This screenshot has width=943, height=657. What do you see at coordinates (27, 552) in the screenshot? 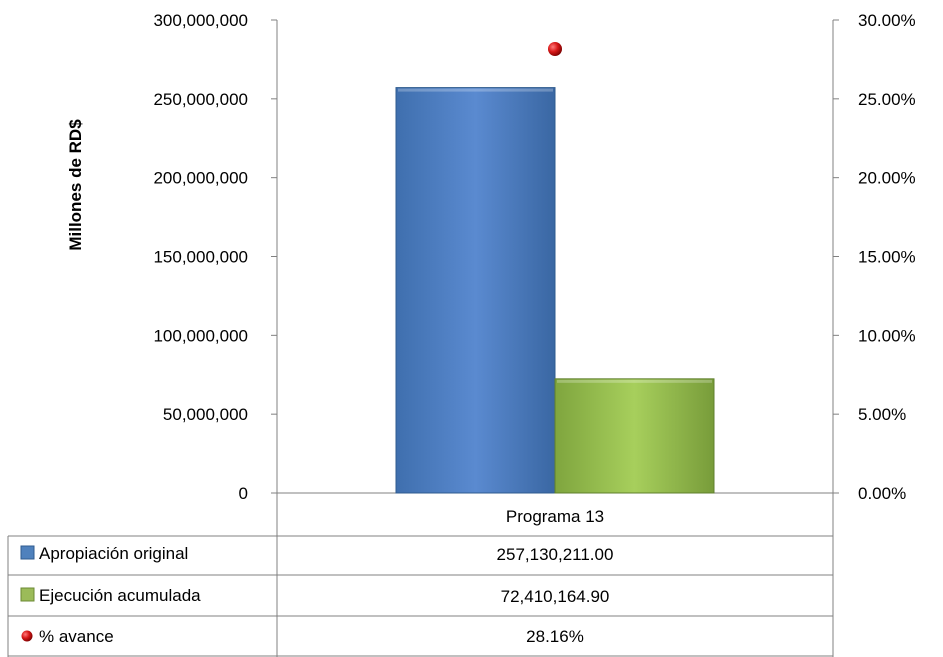
I see `legend-key-apropiacion` at bounding box center [27, 552].